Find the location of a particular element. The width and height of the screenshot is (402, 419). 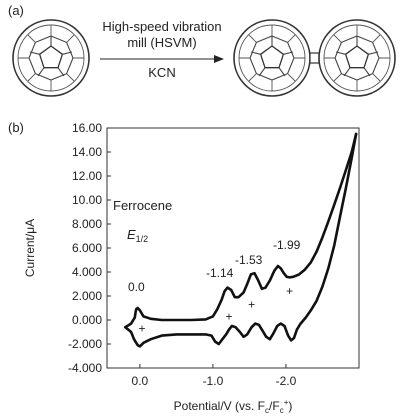

y-tick-label: 6.000 is located at coordinates (87, 248).